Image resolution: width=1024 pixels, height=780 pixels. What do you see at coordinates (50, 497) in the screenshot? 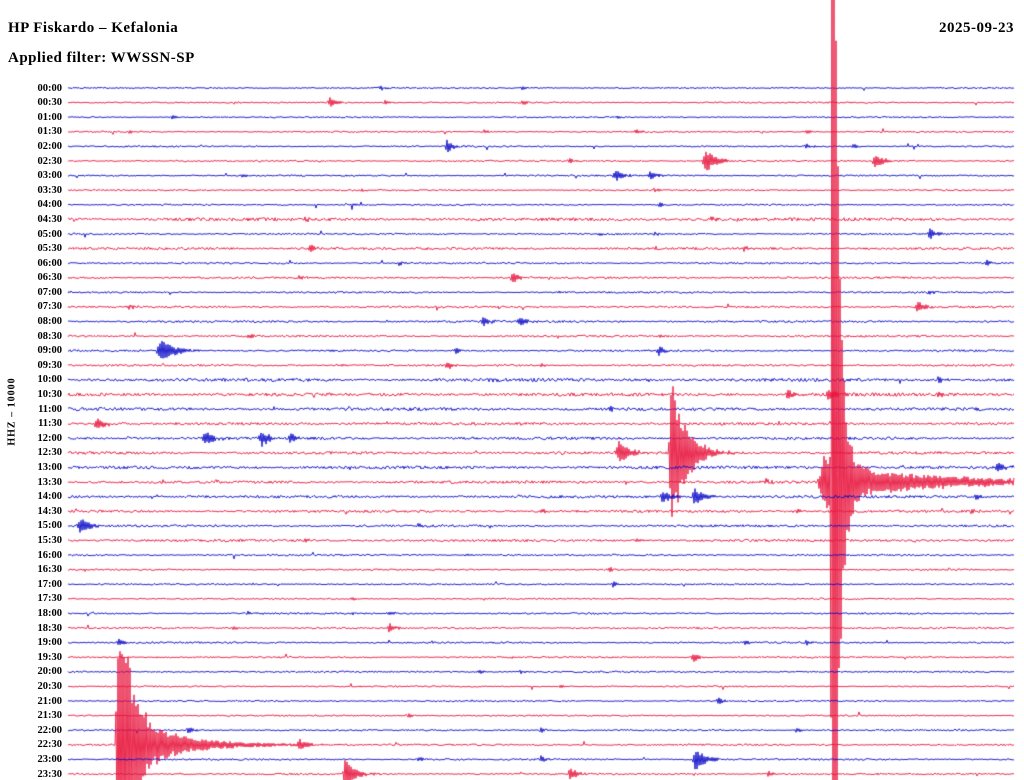
I see `trace-time-label: 14:00` at bounding box center [50, 497].